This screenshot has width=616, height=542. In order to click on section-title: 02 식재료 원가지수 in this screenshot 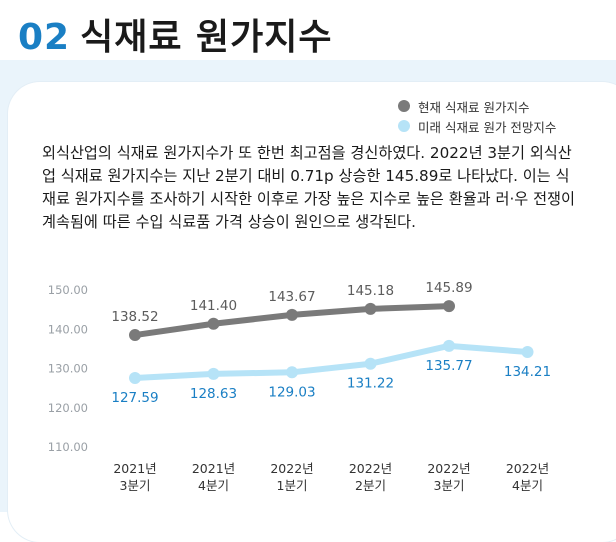, I will do `click(175, 34)`.